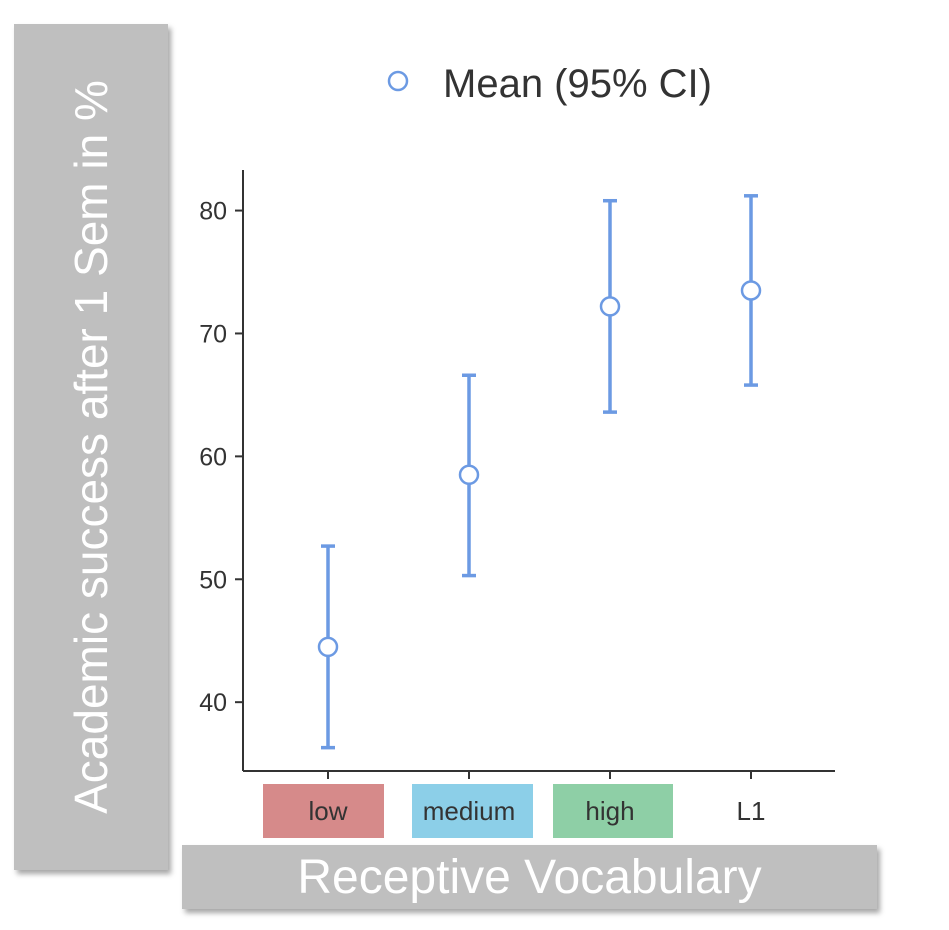 The image size is (949, 930). I want to click on mean-point-L1, so click(751, 290).